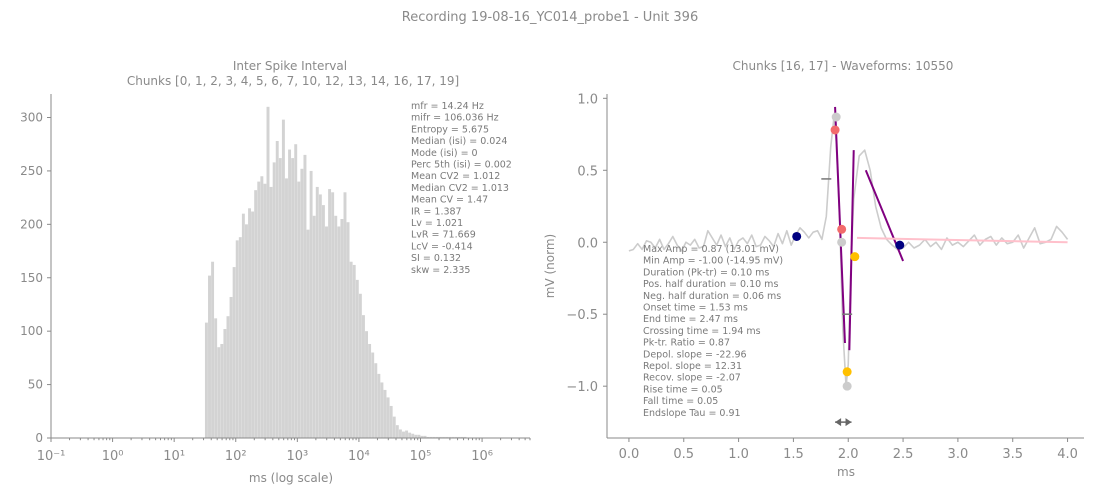 The image size is (1100, 504). What do you see at coordinates (31, 331) in the screenshot?
I see `isi-ytick-label: 100` at bounding box center [31, 331].